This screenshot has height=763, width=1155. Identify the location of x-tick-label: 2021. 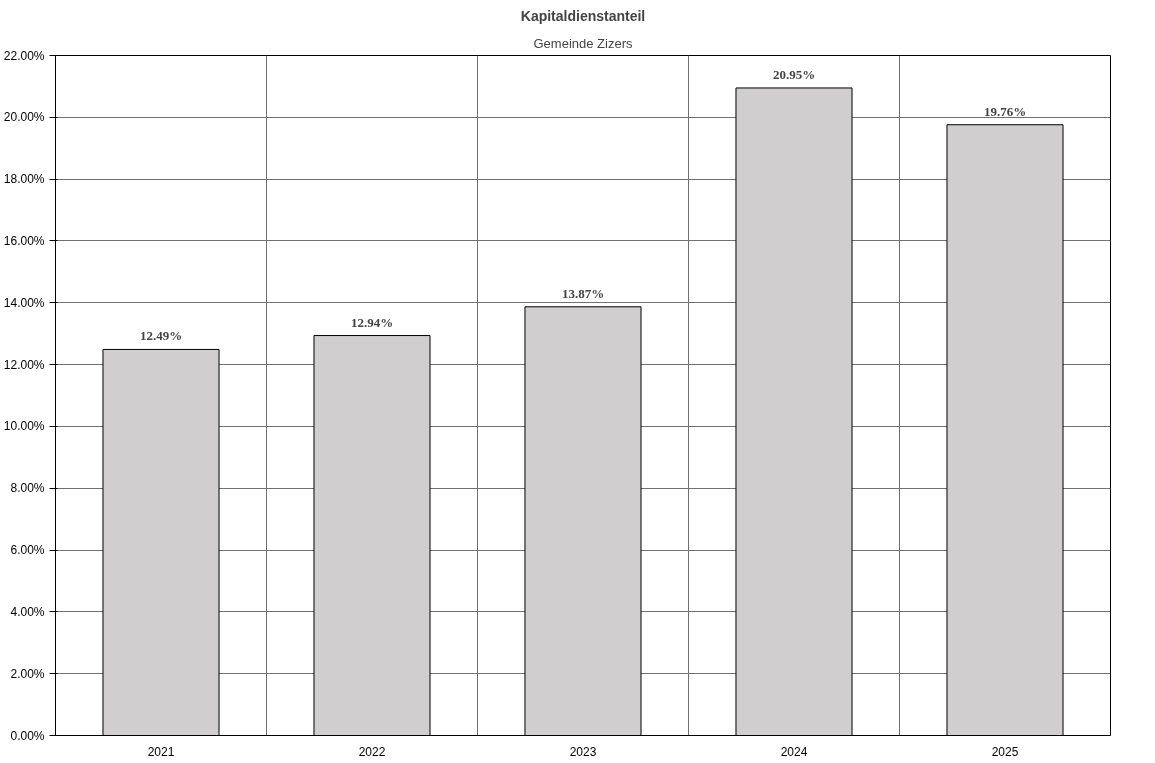
(161, 751).